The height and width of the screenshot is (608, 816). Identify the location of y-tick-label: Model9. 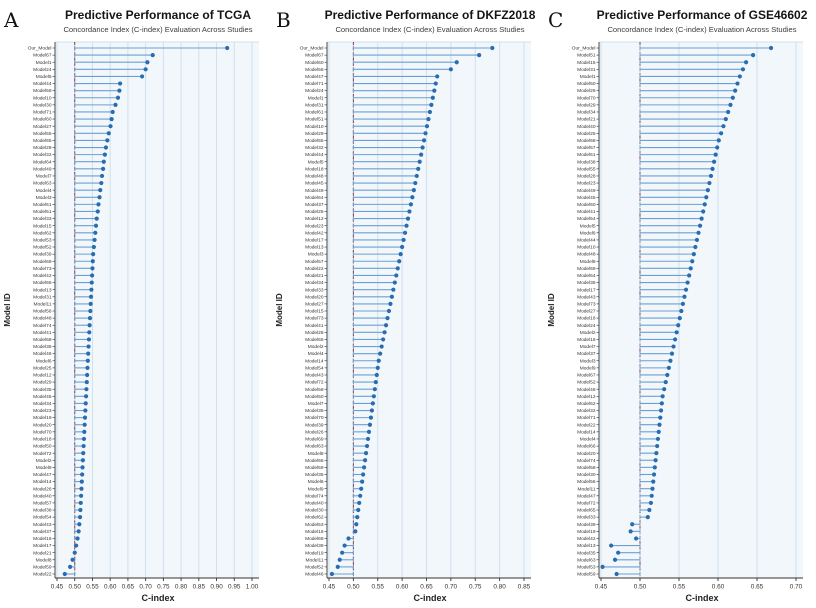
(588, 368).